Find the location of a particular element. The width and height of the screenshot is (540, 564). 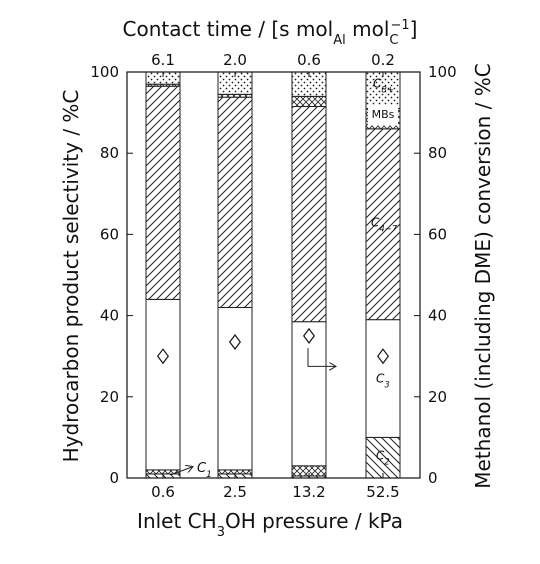

mbs-label: MBs is located at coordinates (383, 114).